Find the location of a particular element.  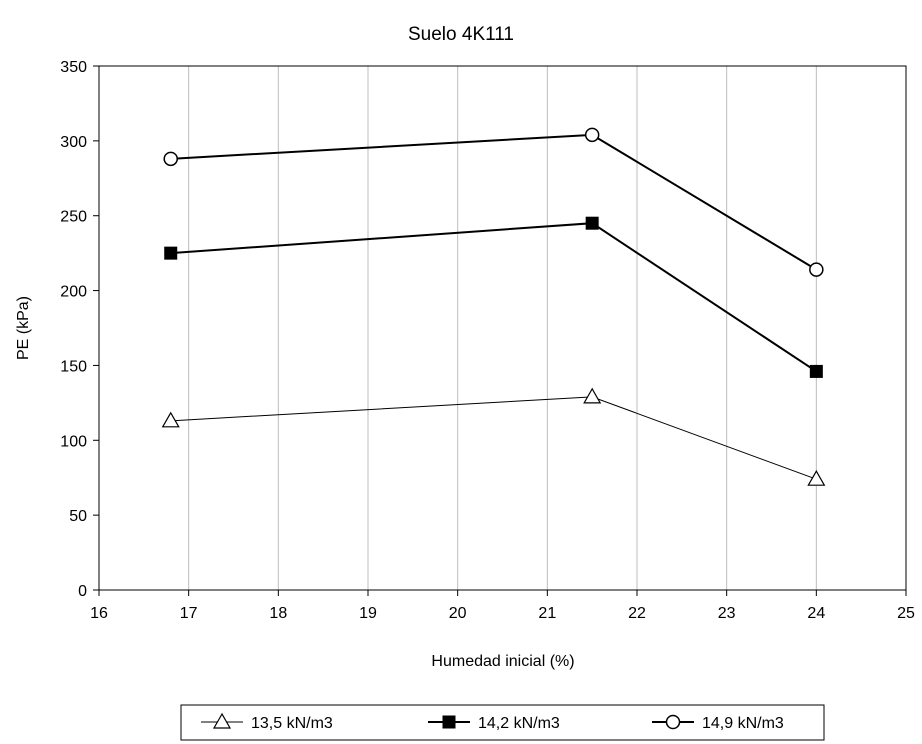

y-axis: 0 50 100 150 200 250 300 350 is located at coordinates (79, 329).